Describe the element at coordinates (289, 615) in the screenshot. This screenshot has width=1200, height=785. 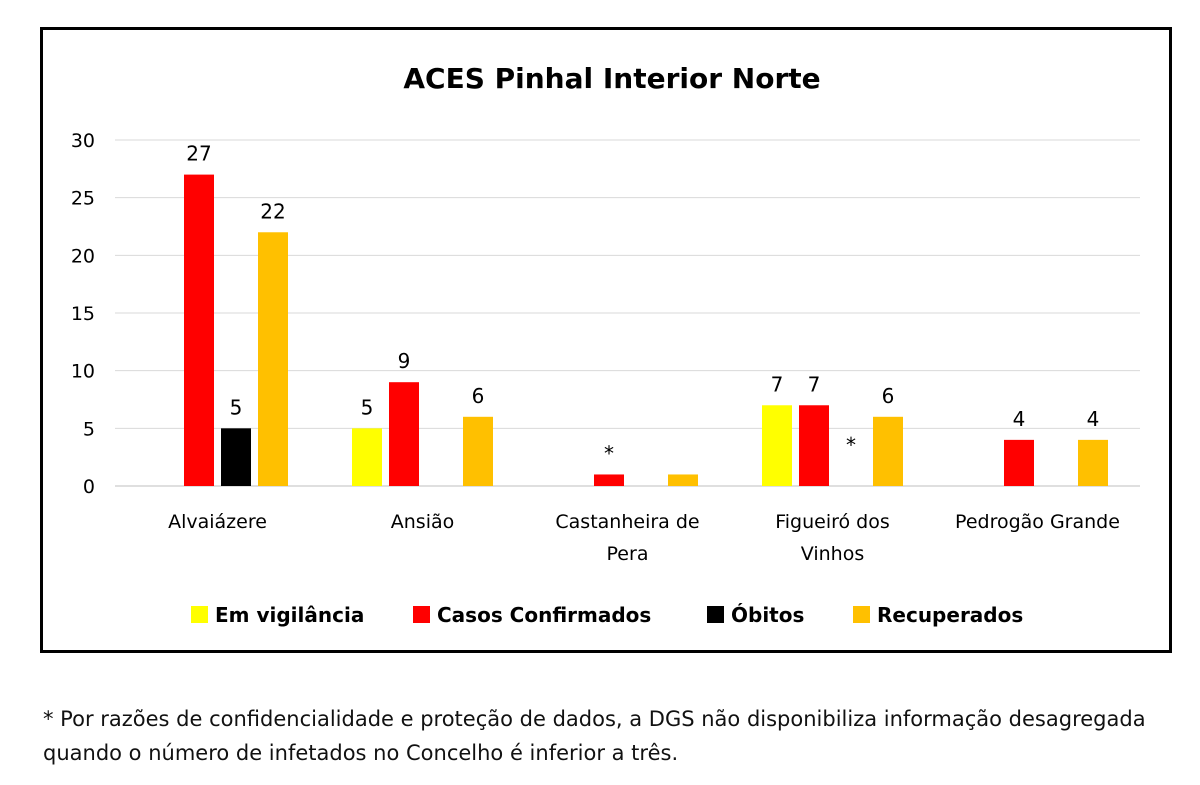
I see `legend-label: Em vigilância` at that location.